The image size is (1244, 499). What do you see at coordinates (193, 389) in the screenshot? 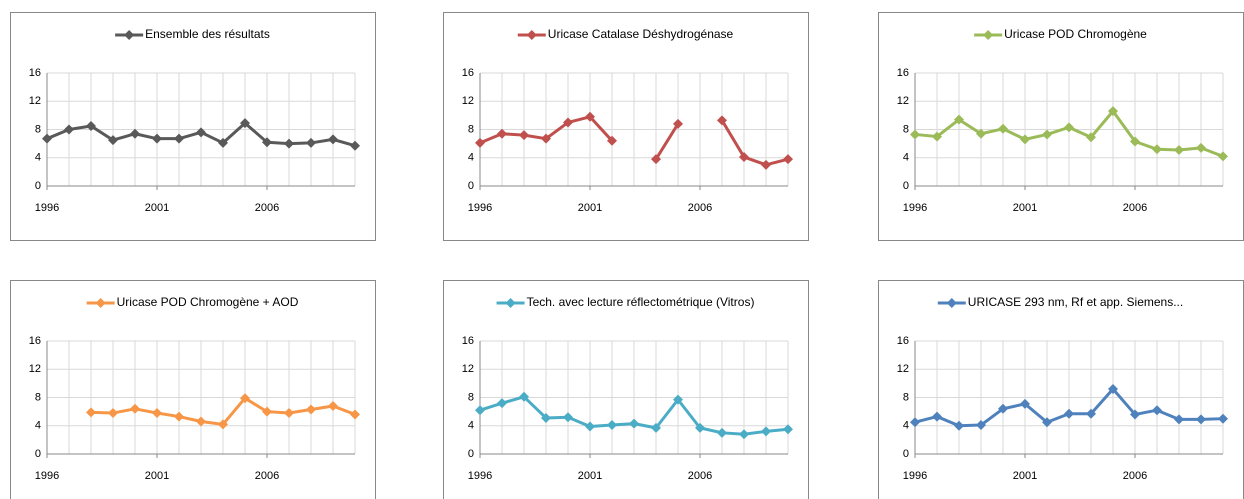
I see `panel-frame` at bounding box center [193, 389].